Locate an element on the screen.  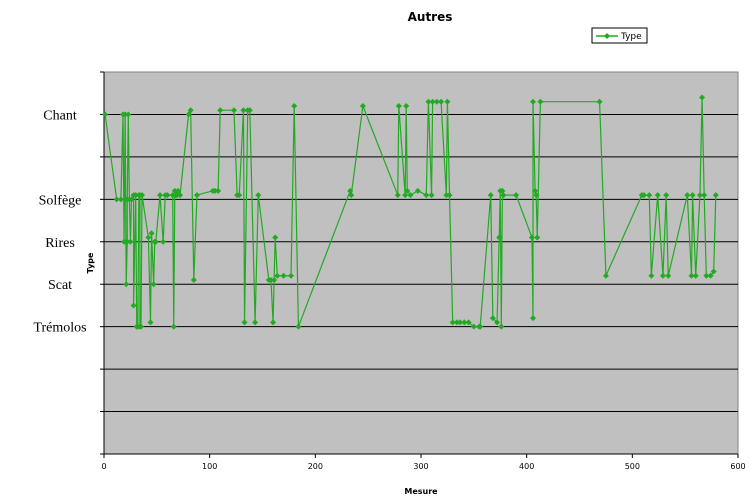
x-tick-label: 300 is located at coordinates (420, 466).